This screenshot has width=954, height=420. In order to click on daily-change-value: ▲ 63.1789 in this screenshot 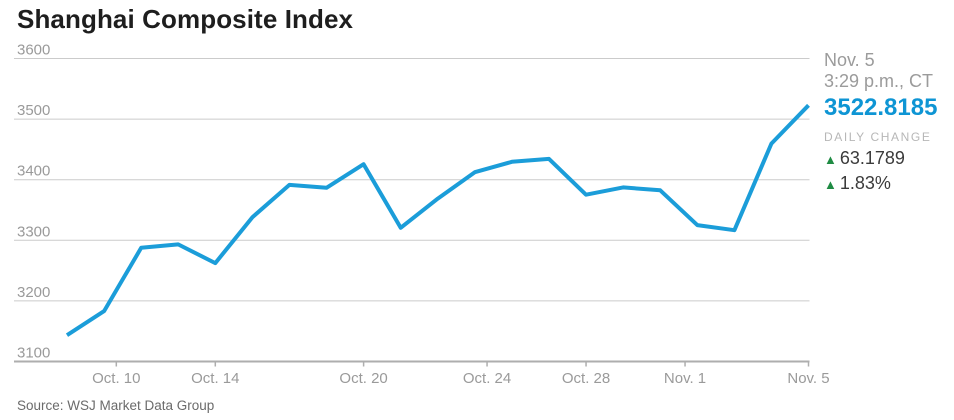, I will do `click(888, 159)`.